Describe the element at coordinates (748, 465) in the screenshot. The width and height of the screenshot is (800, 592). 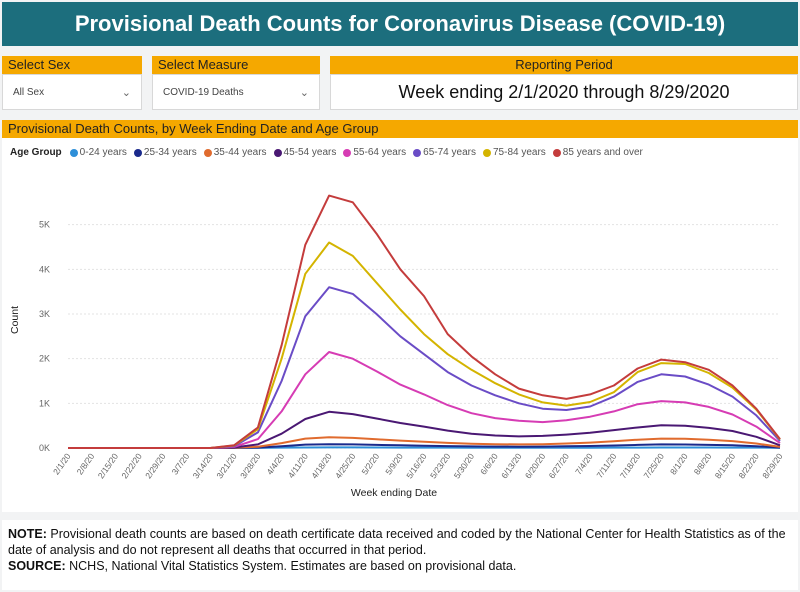
I see `x-tick-label: 8/22/20` at that location.